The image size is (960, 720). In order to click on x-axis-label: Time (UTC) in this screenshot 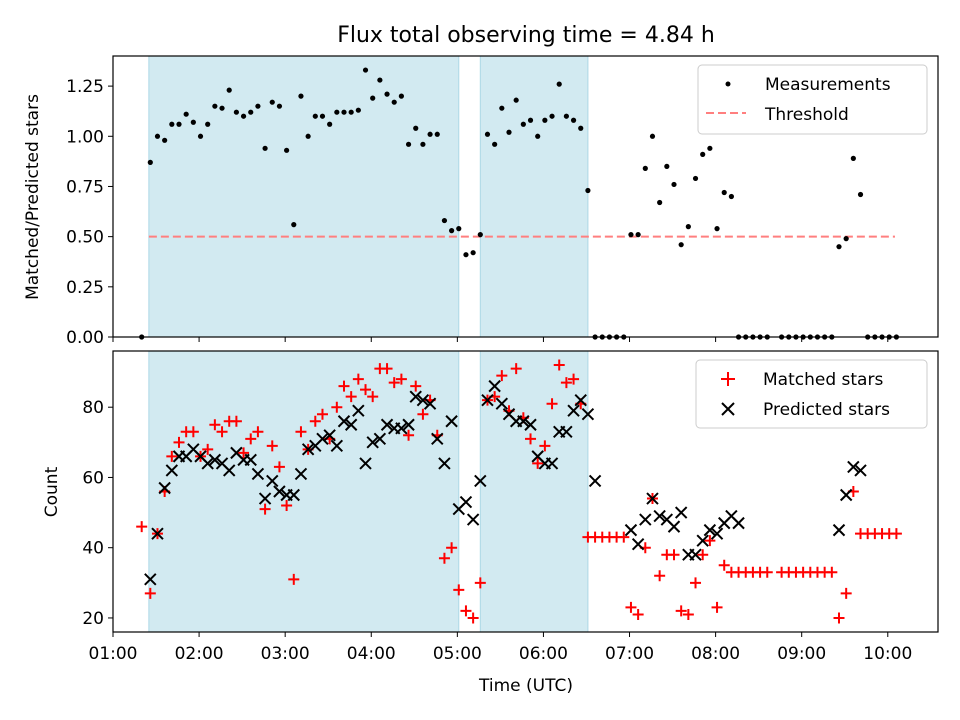, I will do `click(525, 686)`.